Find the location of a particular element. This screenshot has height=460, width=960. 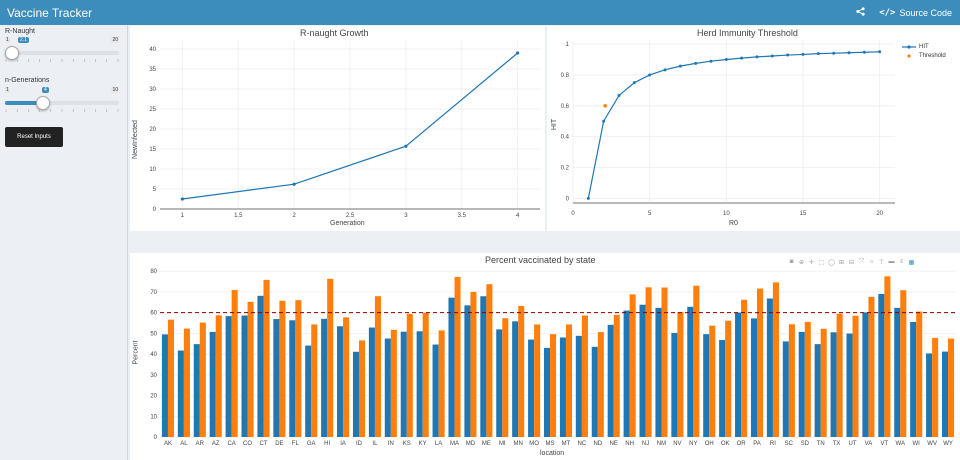

hit-x-tick: 20 is located at coordinates (879, 214).